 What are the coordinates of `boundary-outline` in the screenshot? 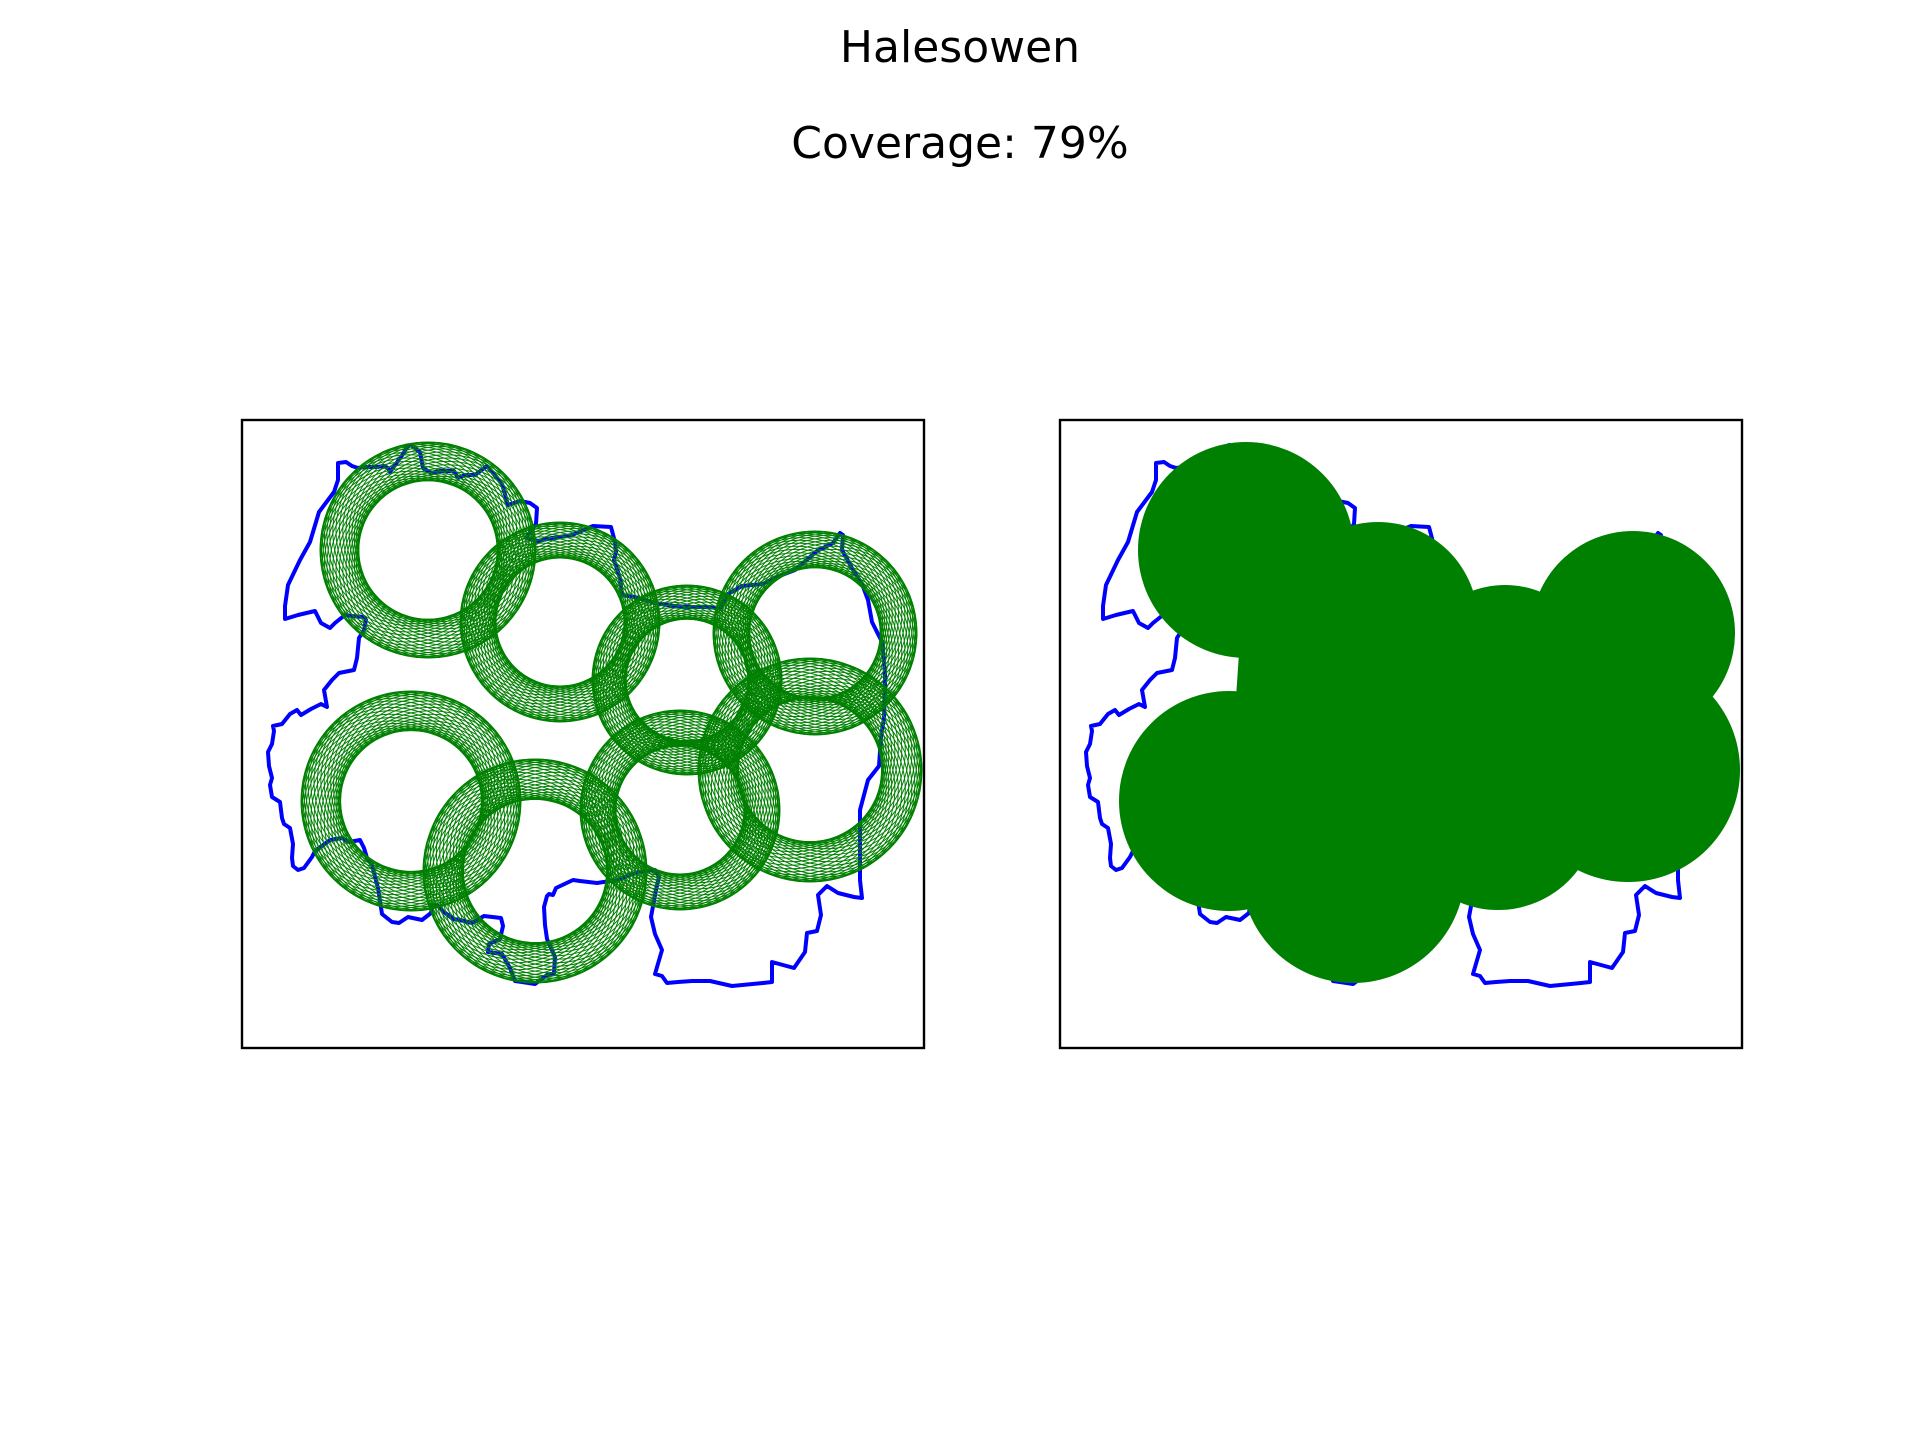 It's located at (576, 715).